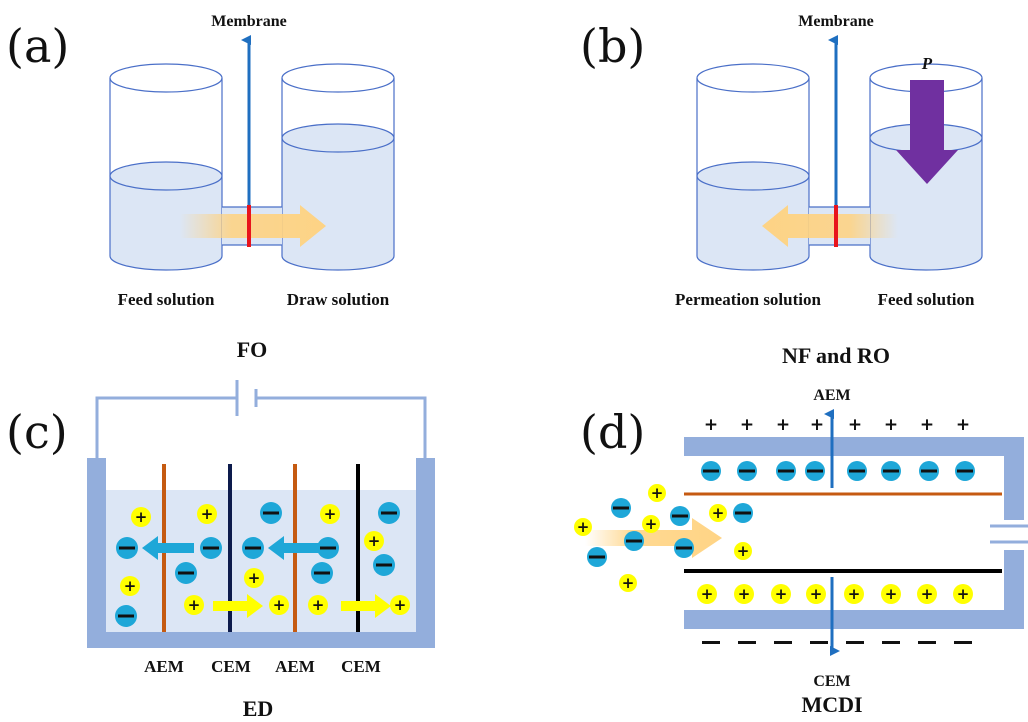 Image resolution: width=1028 pixels, height=722 pixels. I want to click on membrane-label-aem-2: AEM, so click(295, 666).